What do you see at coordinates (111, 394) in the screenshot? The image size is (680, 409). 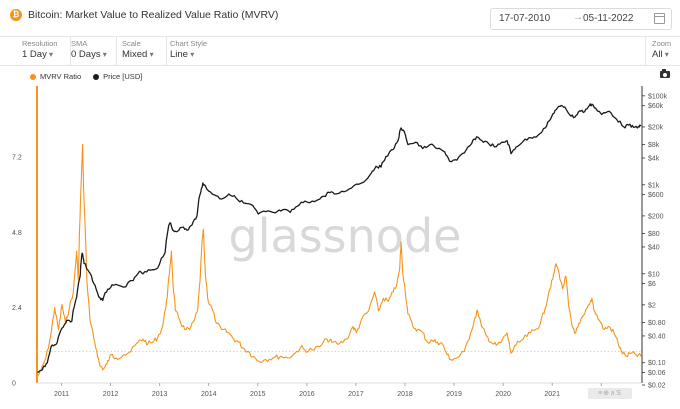 I see `x-tick-label: 2012` at bounding box center [111, 394].